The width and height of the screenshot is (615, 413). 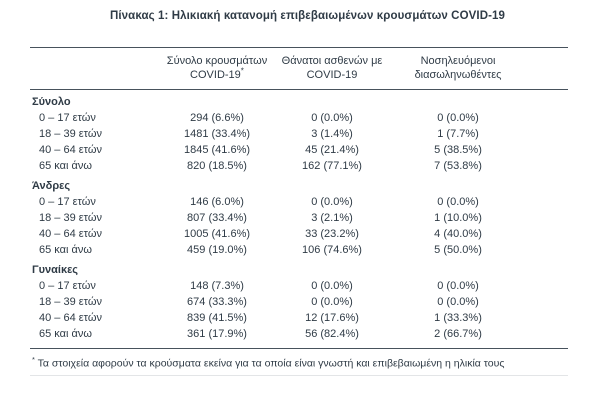 What do you see at coordinates (217, 250) in the screenshot?
I see `cases-cell: 459 (19.0%)` at bounding box center [217, 250].